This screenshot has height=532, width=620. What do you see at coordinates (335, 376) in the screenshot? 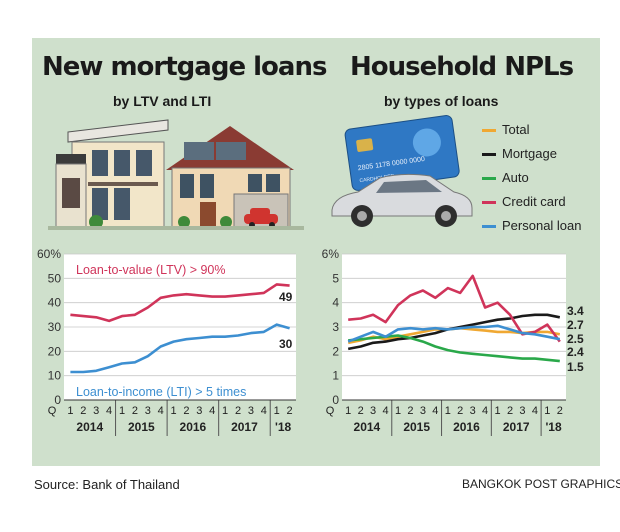
I see `y-tick-label: 1` at bounding box center [335, 376].